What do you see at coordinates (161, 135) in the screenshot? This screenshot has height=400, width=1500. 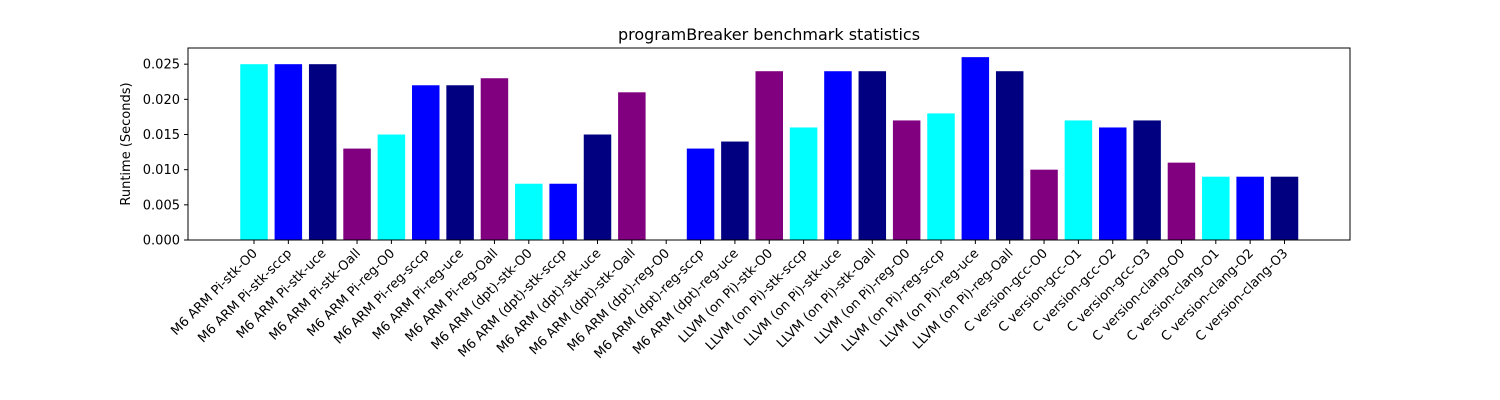 I see `y-tick-label: 0.015` at bounding box center [161, 135].